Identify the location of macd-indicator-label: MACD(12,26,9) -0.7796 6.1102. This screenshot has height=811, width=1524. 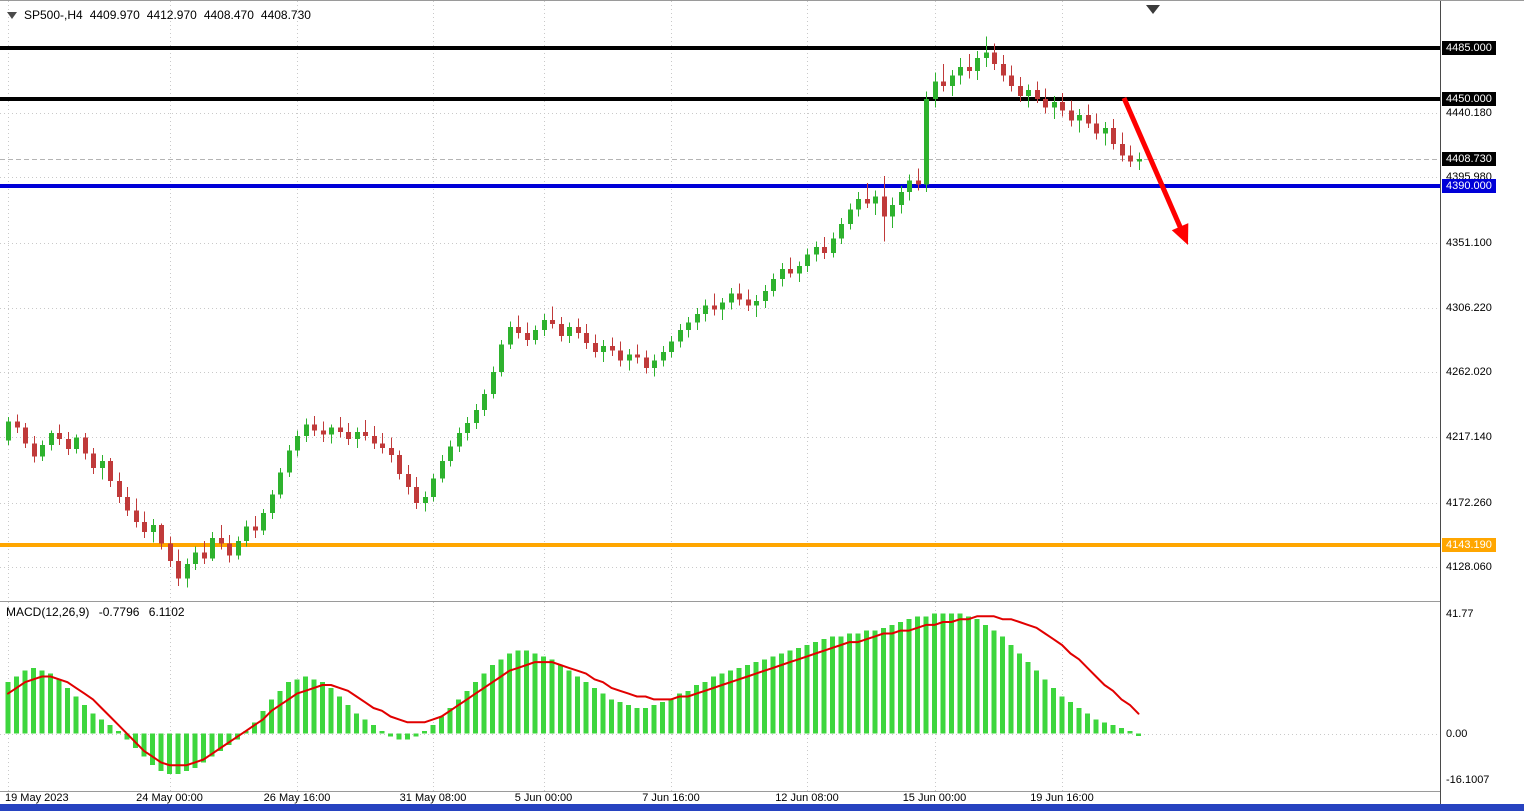
(98, 612).